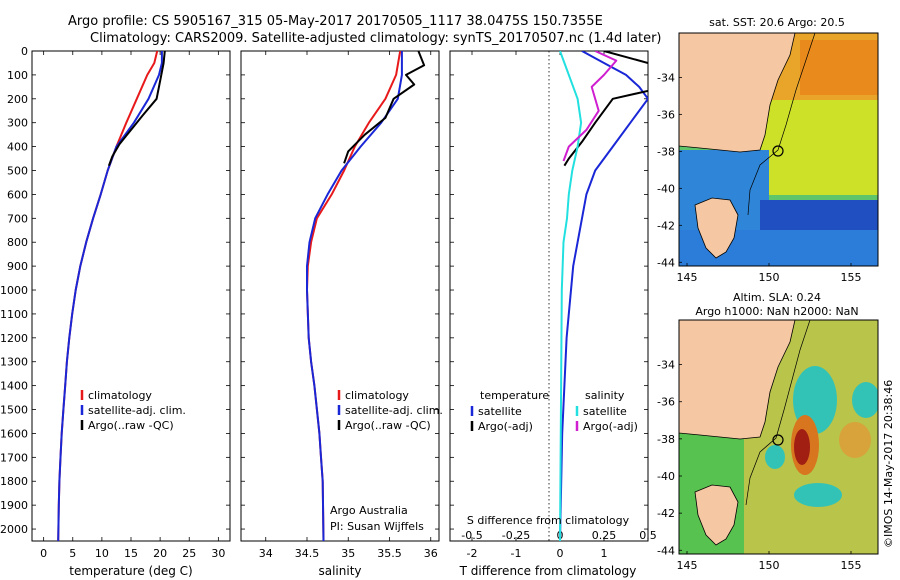  Describe the element at coordinates (604, 535) in the screenshot. I see `x2-tick-label: 0.25` at that location.